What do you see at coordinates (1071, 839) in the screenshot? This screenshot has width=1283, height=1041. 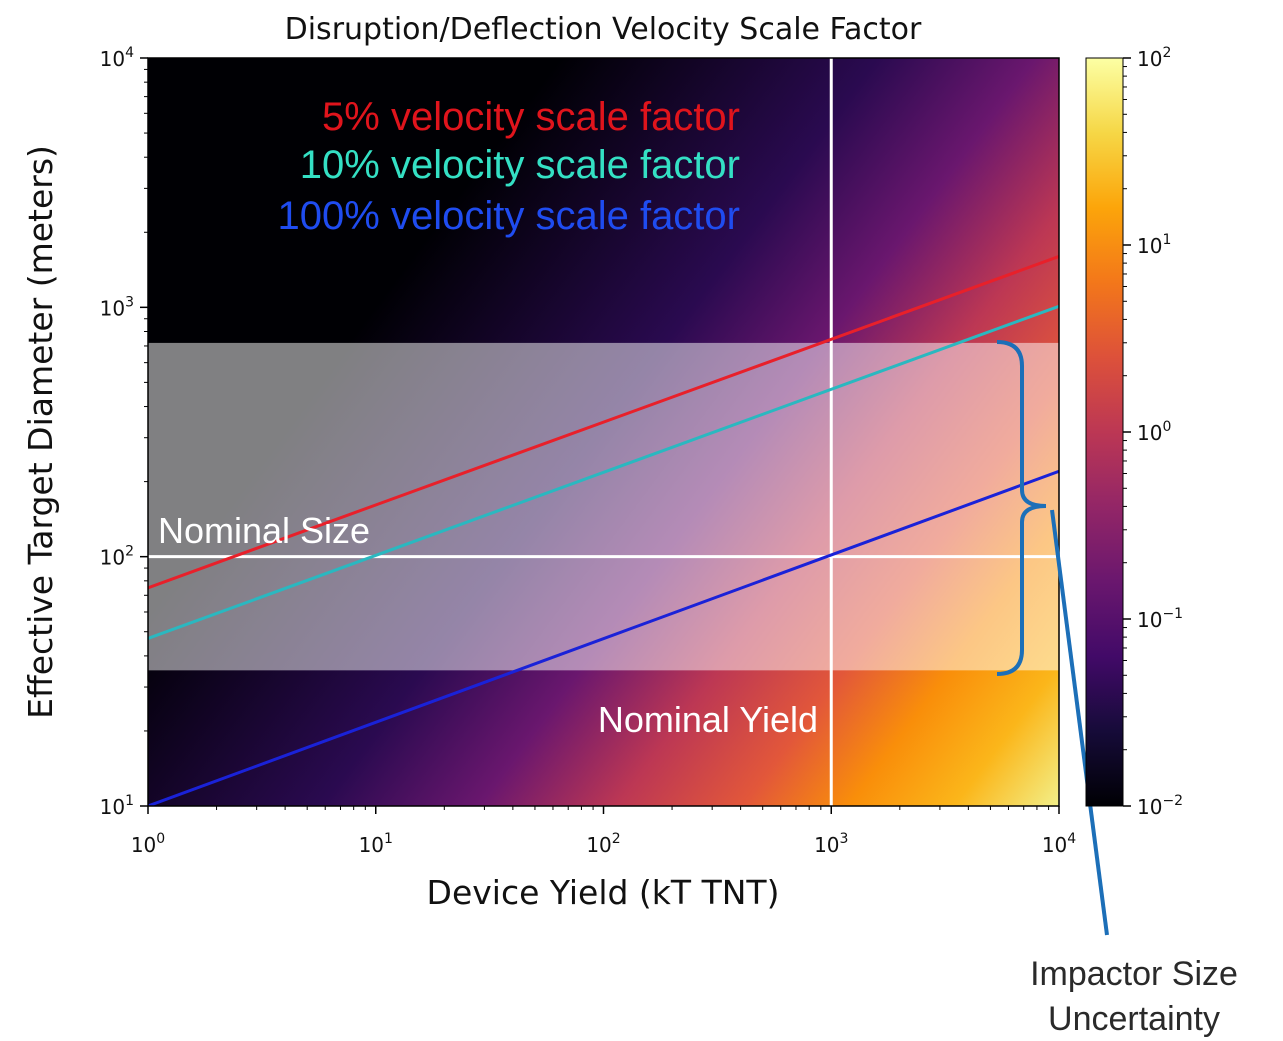 I see `x-tick-label-exp: 4` at bounding box center [1071, 839].